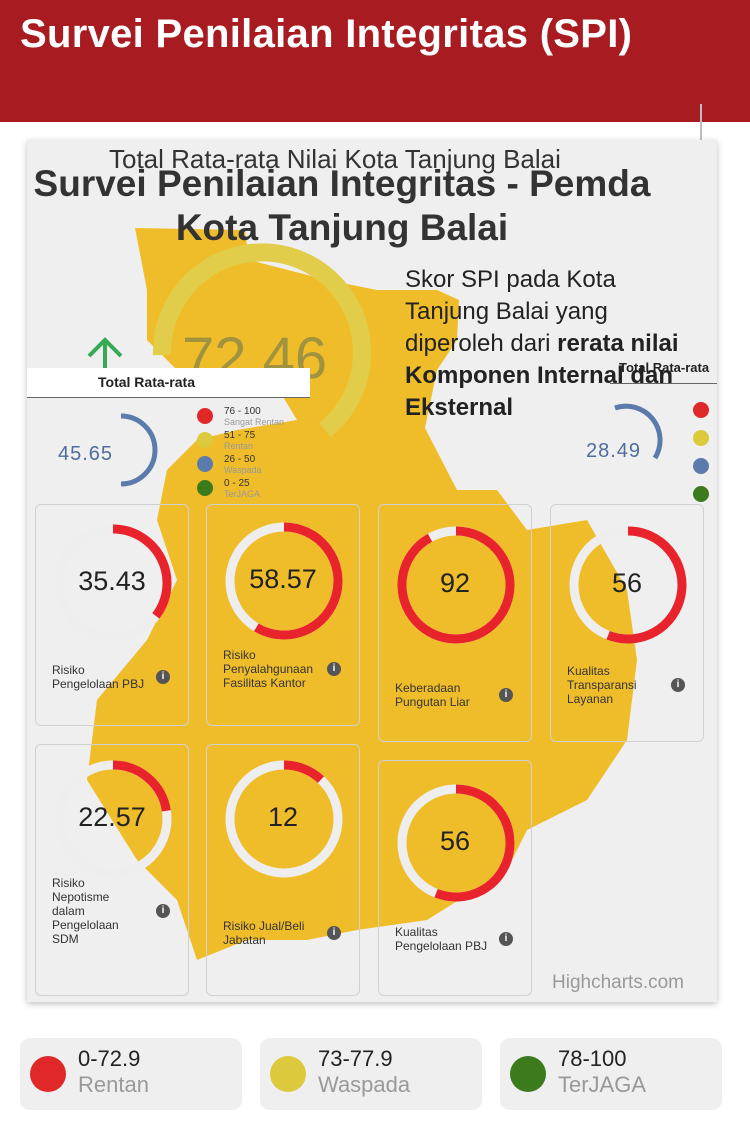  I want to click on app-header: Survei Penilaian Integritas (SPI), so click(375, 61).